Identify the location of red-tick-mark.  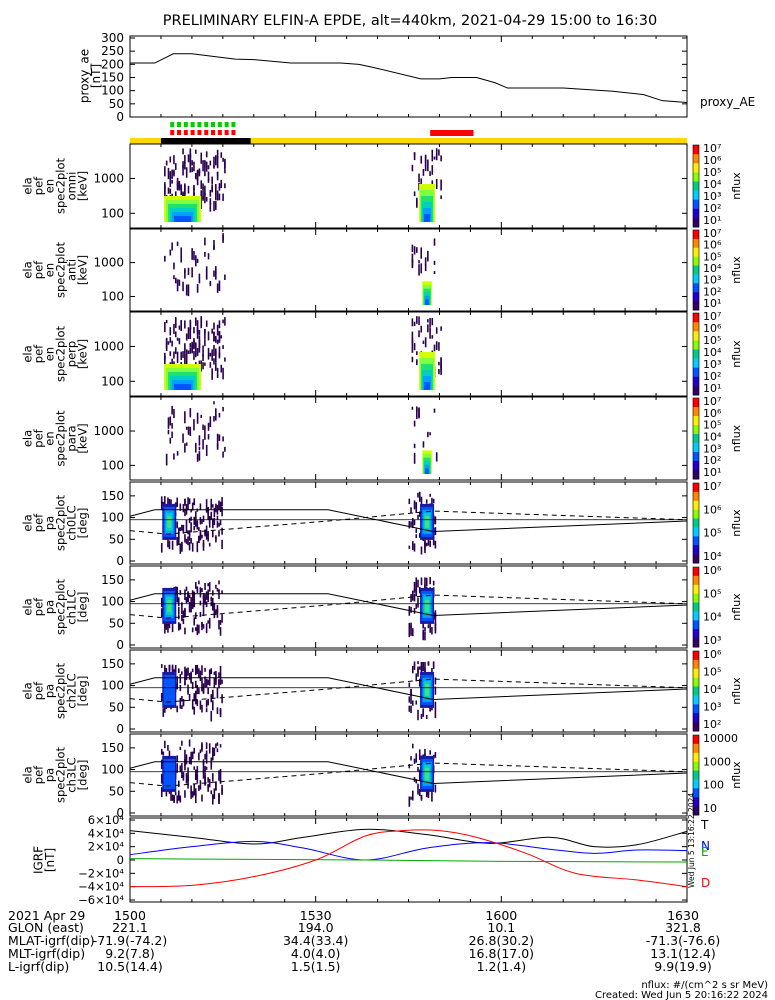
(172, 132).